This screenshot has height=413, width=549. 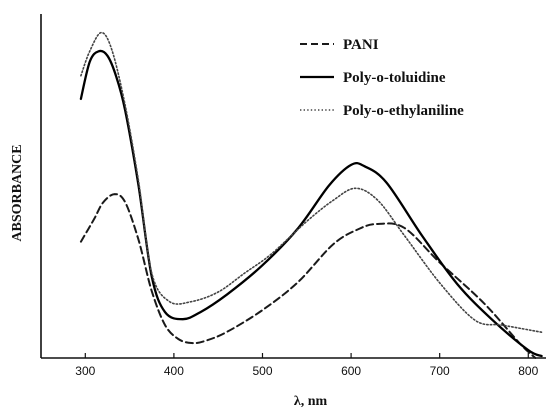 What do you see at coordinates (528, 371) in the screenshot?
I see `x-tick-label-800: 800` at bounding box center [528, 371].